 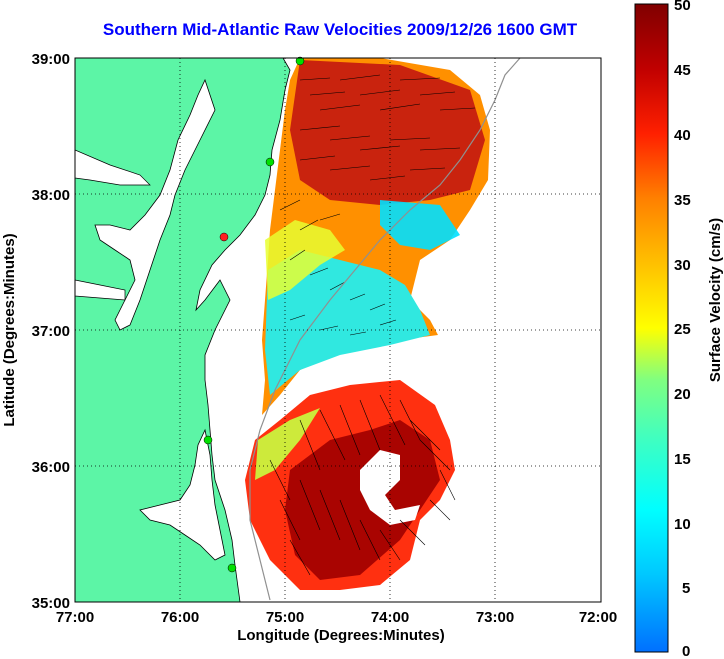 What do you see at coordinates (715, 300) in the screenshot?
I see `colorbar-label: Surface Velocity (cm/s)` at bounding box center [715, 300].